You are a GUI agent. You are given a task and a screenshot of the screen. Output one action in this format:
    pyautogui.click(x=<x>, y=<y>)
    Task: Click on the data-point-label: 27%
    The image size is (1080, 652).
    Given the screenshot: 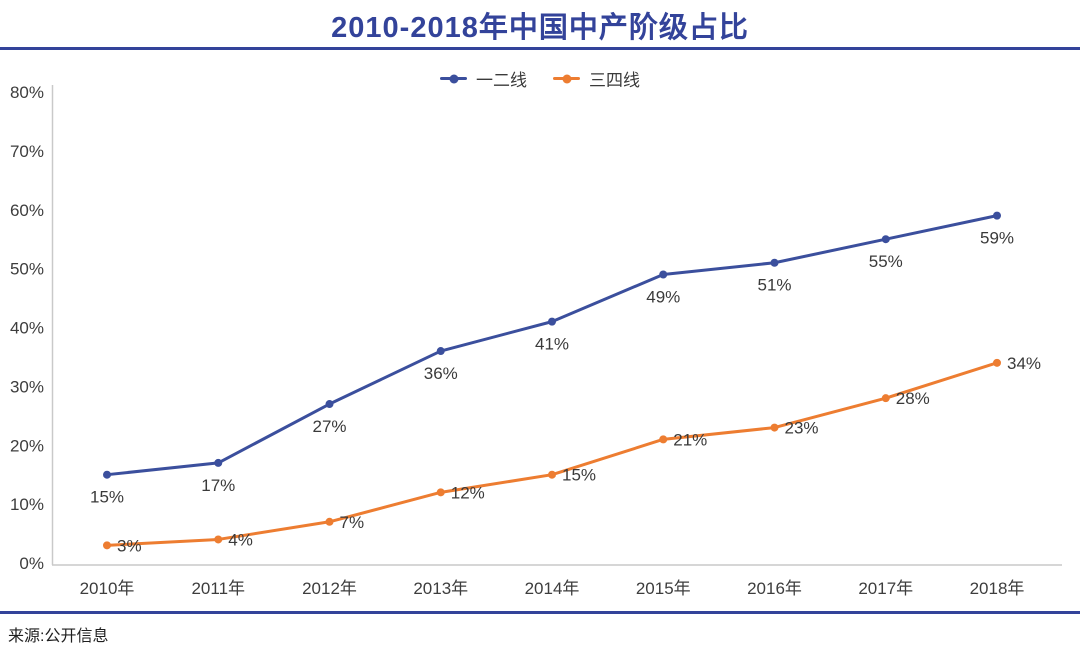 What is the action you would take?
    pyautogui.click(x=329, y=426)
    